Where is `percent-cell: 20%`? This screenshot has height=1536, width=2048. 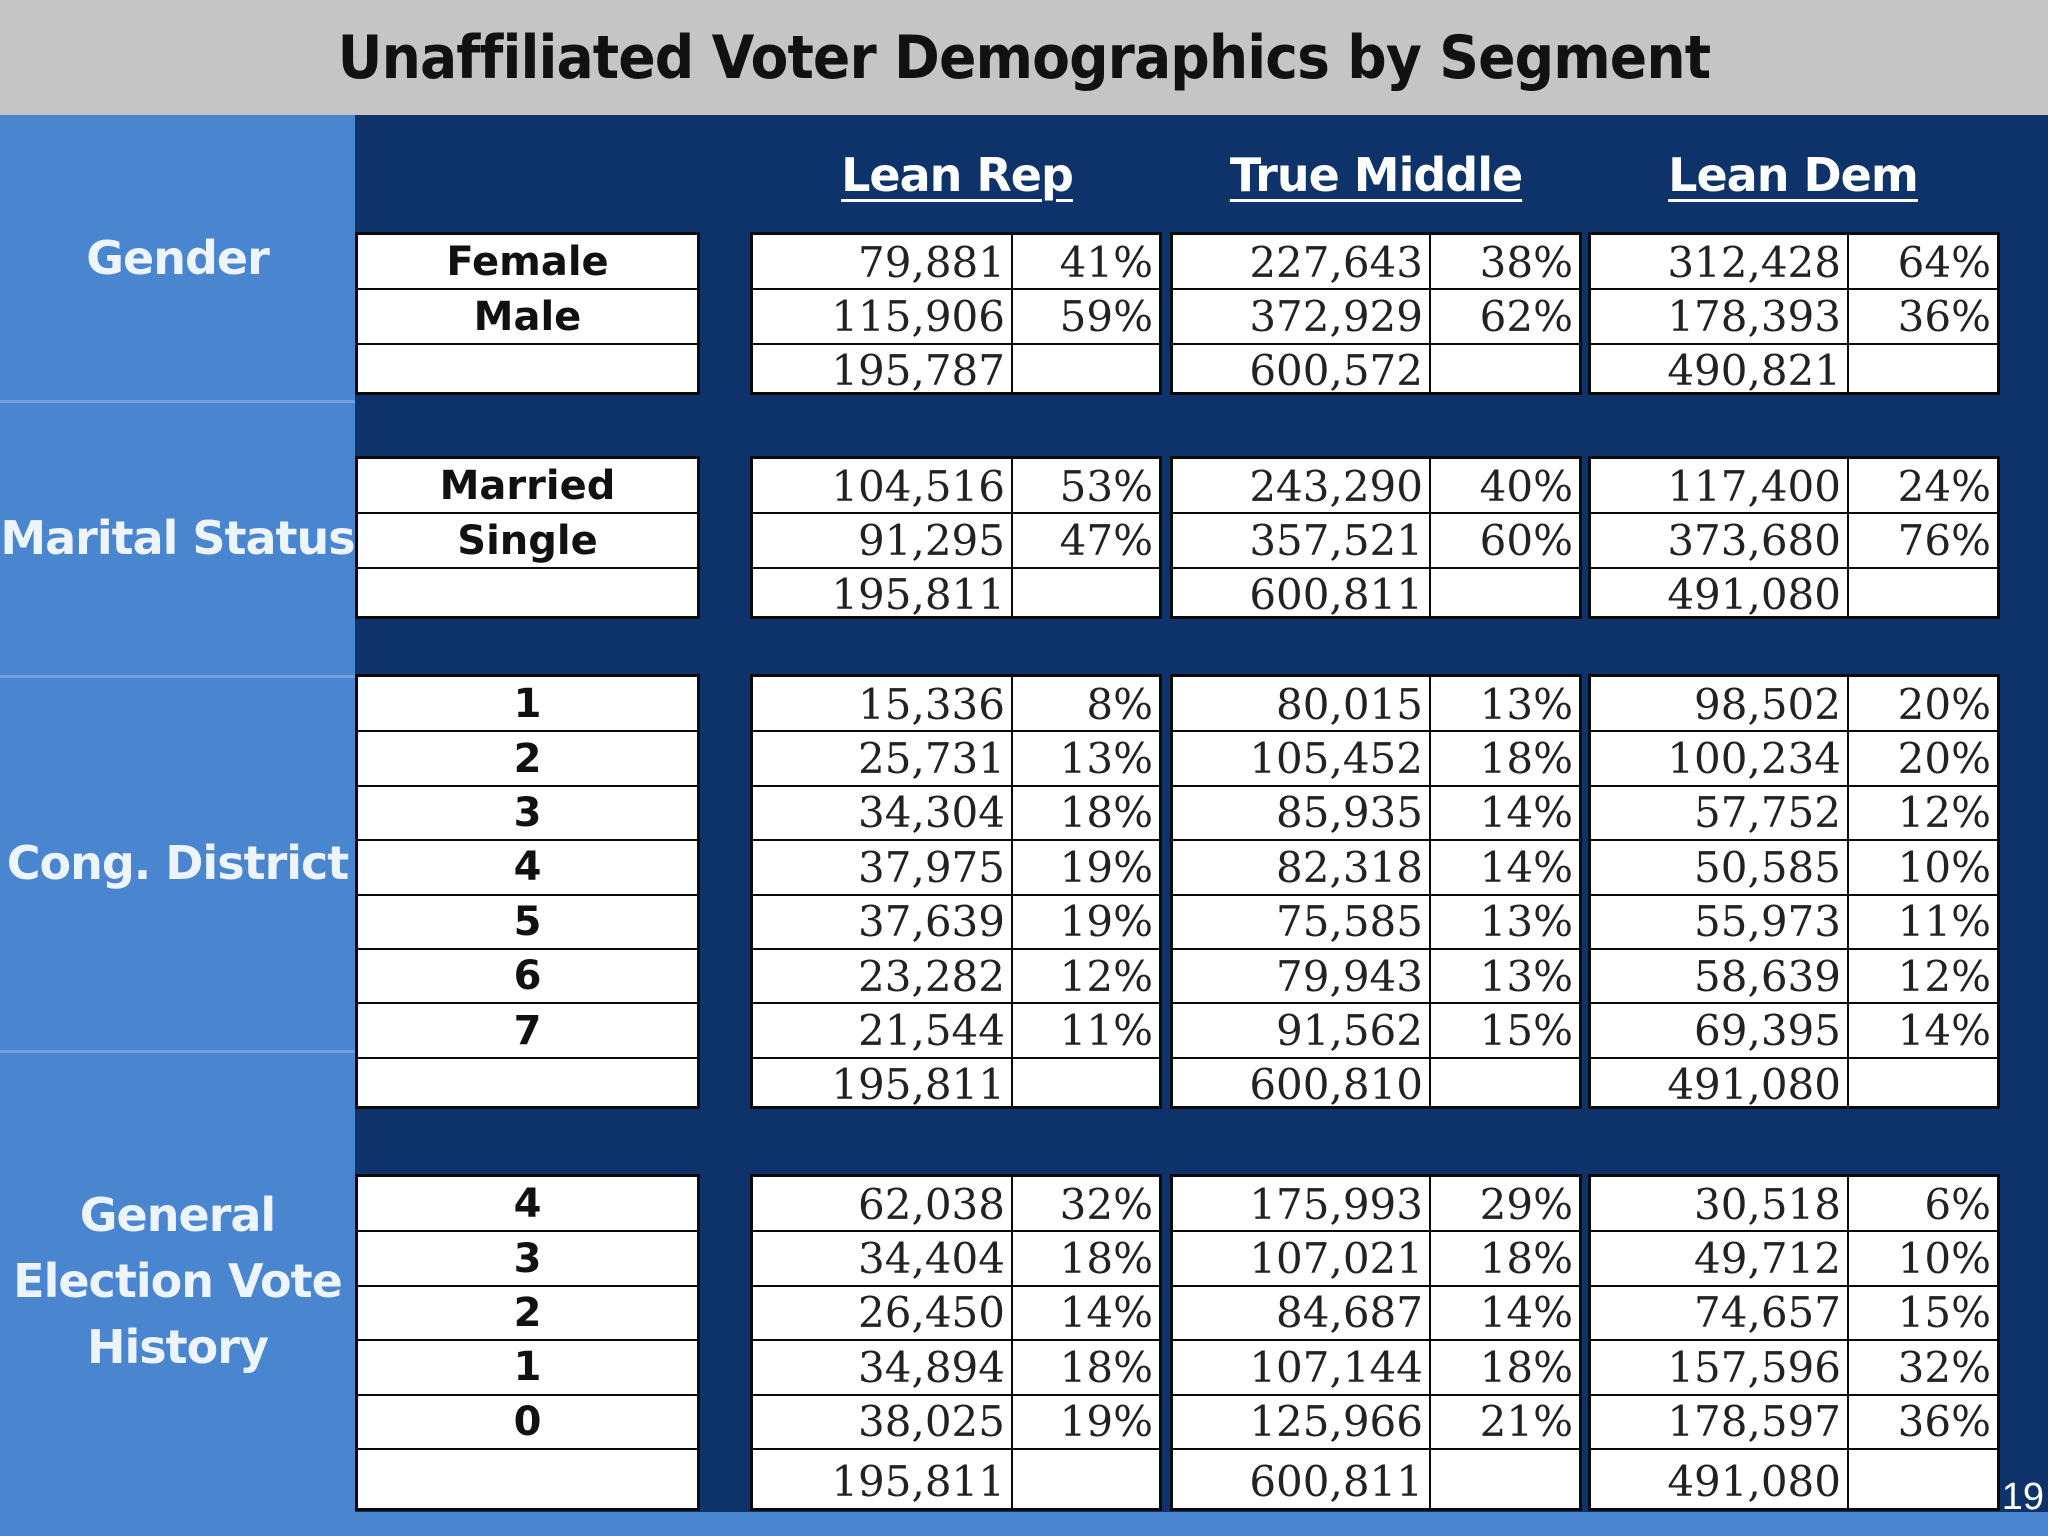
percent-cell: 20% is located at coordinates (1944, 759).